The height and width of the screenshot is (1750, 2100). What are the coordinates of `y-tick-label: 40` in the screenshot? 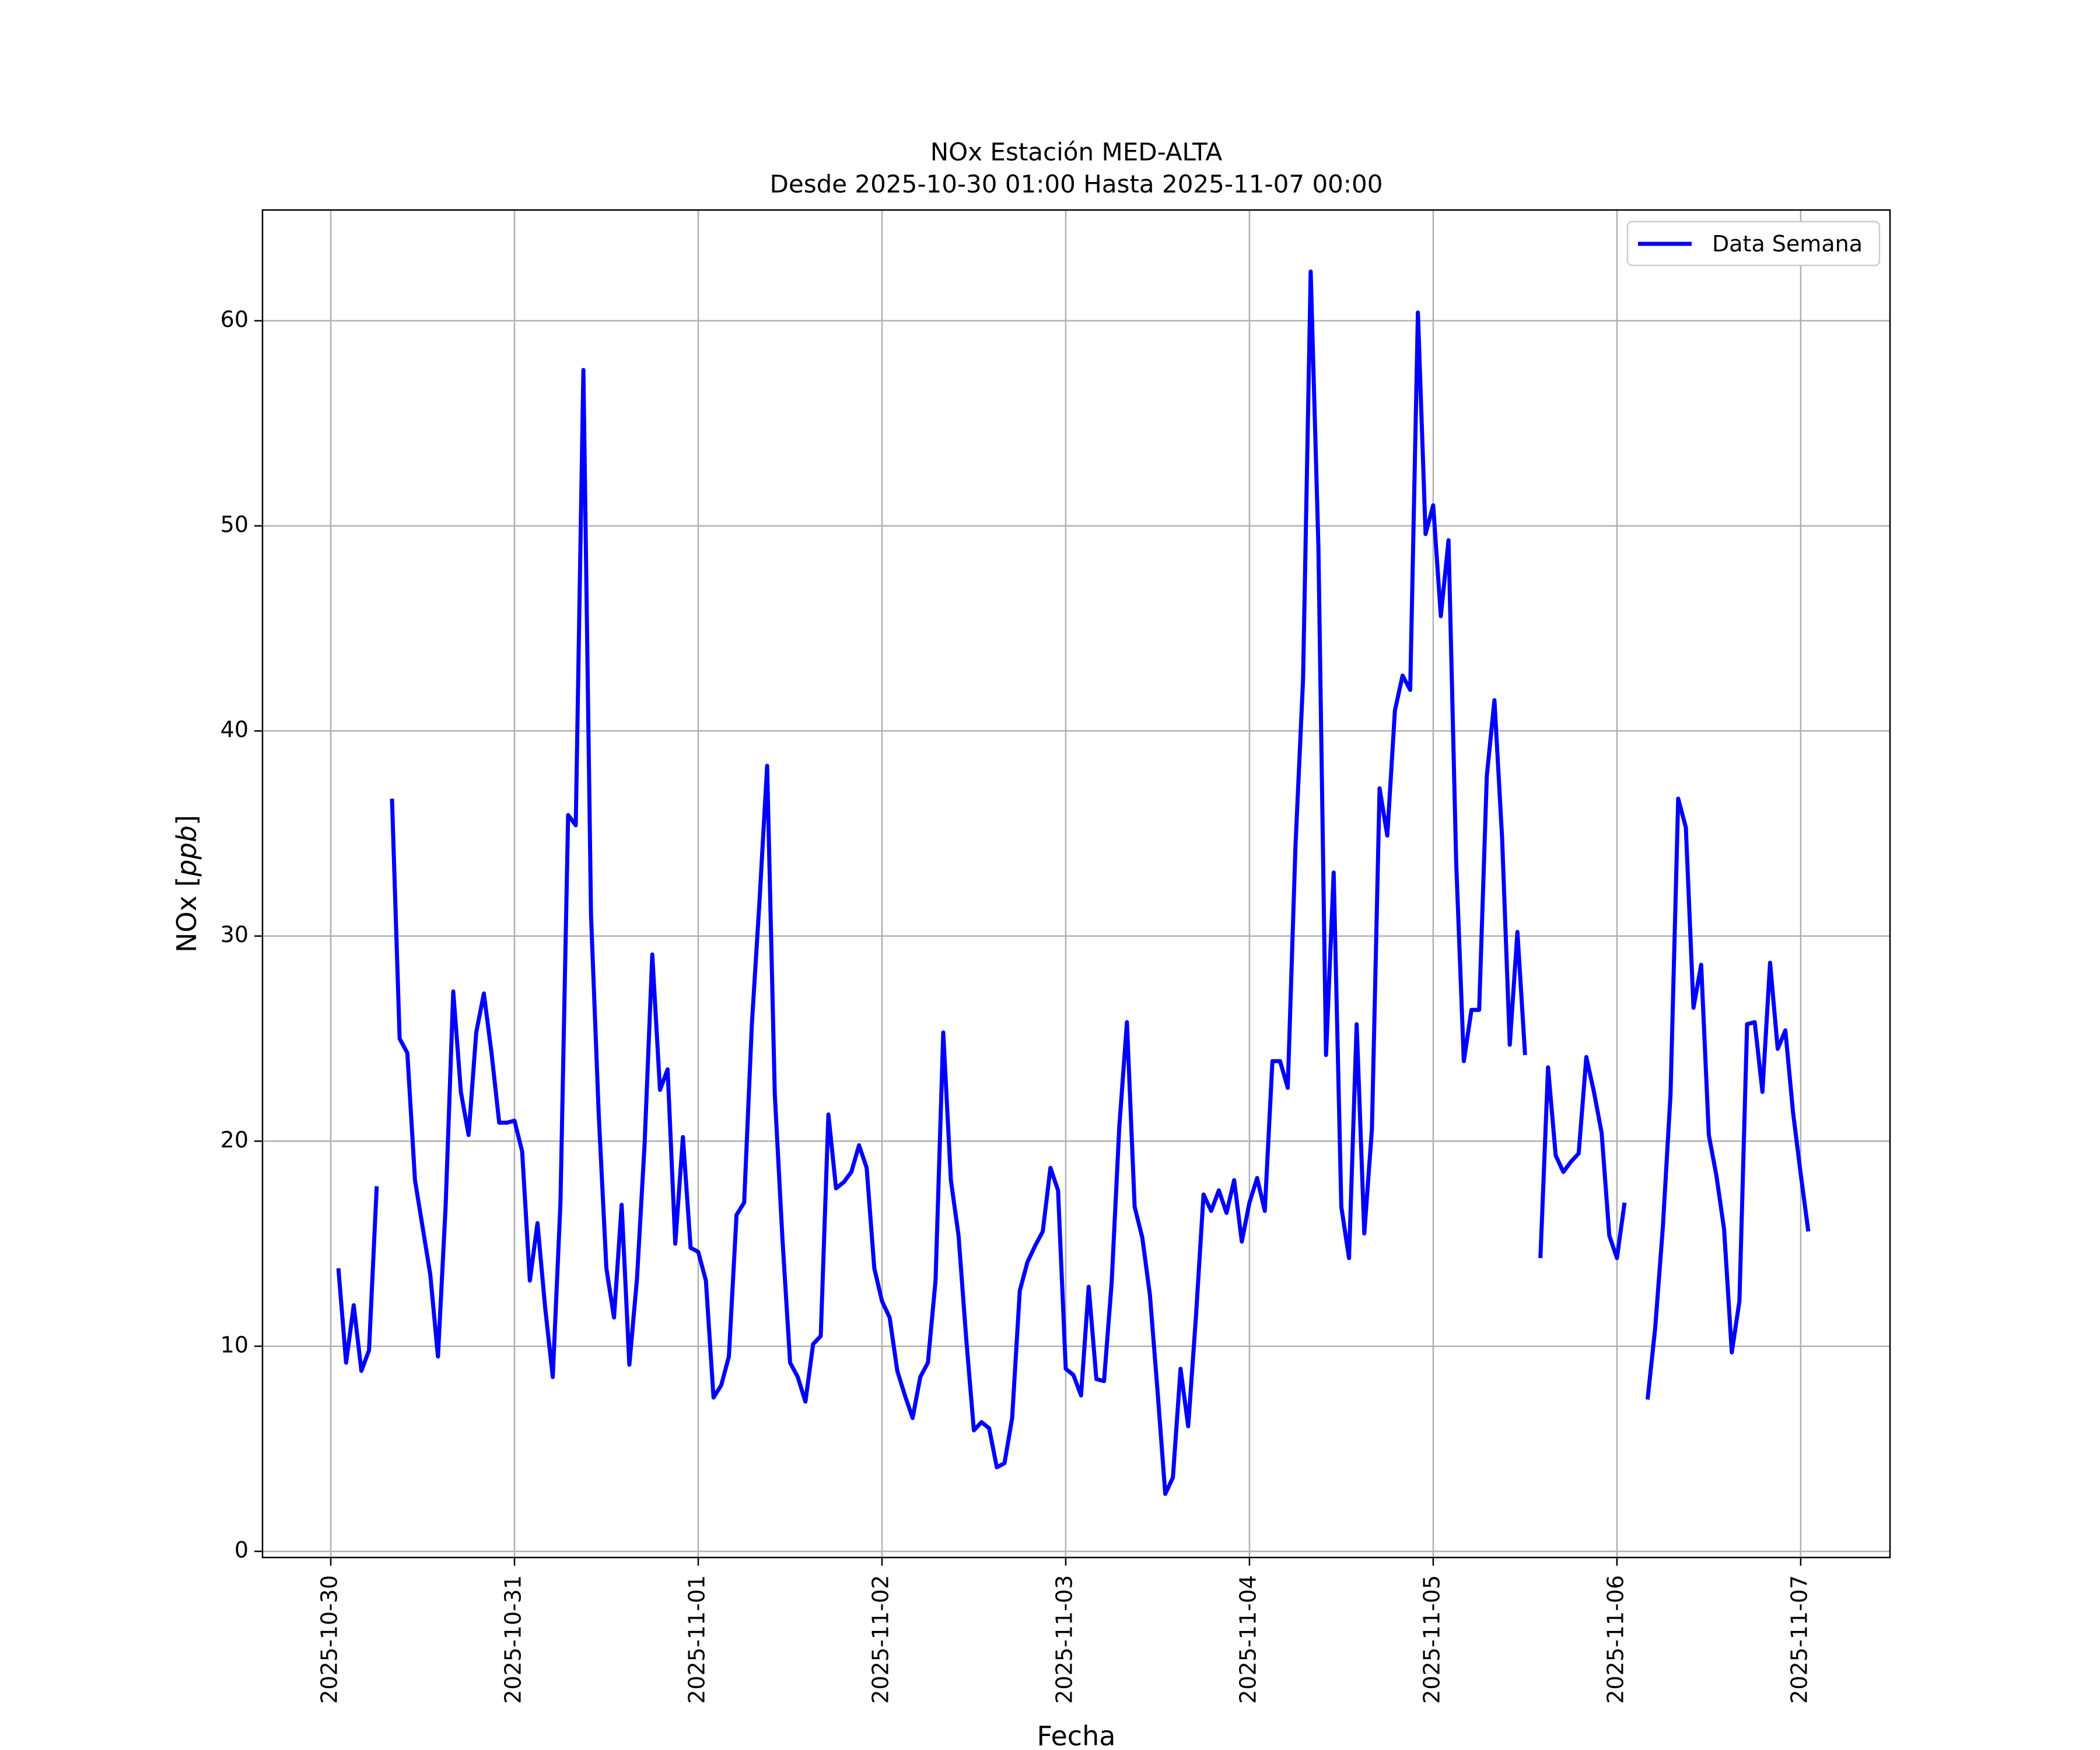 It's located at (235, 730).